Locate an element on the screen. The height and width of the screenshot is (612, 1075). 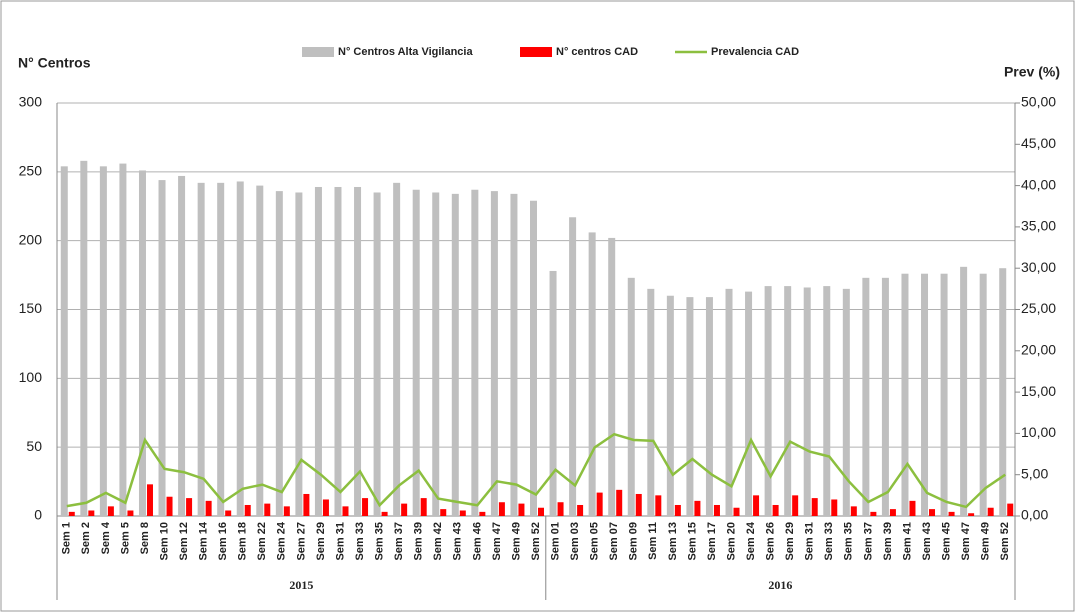
y2-tick-label: 50,00 is located at coordinates (1038, 102).